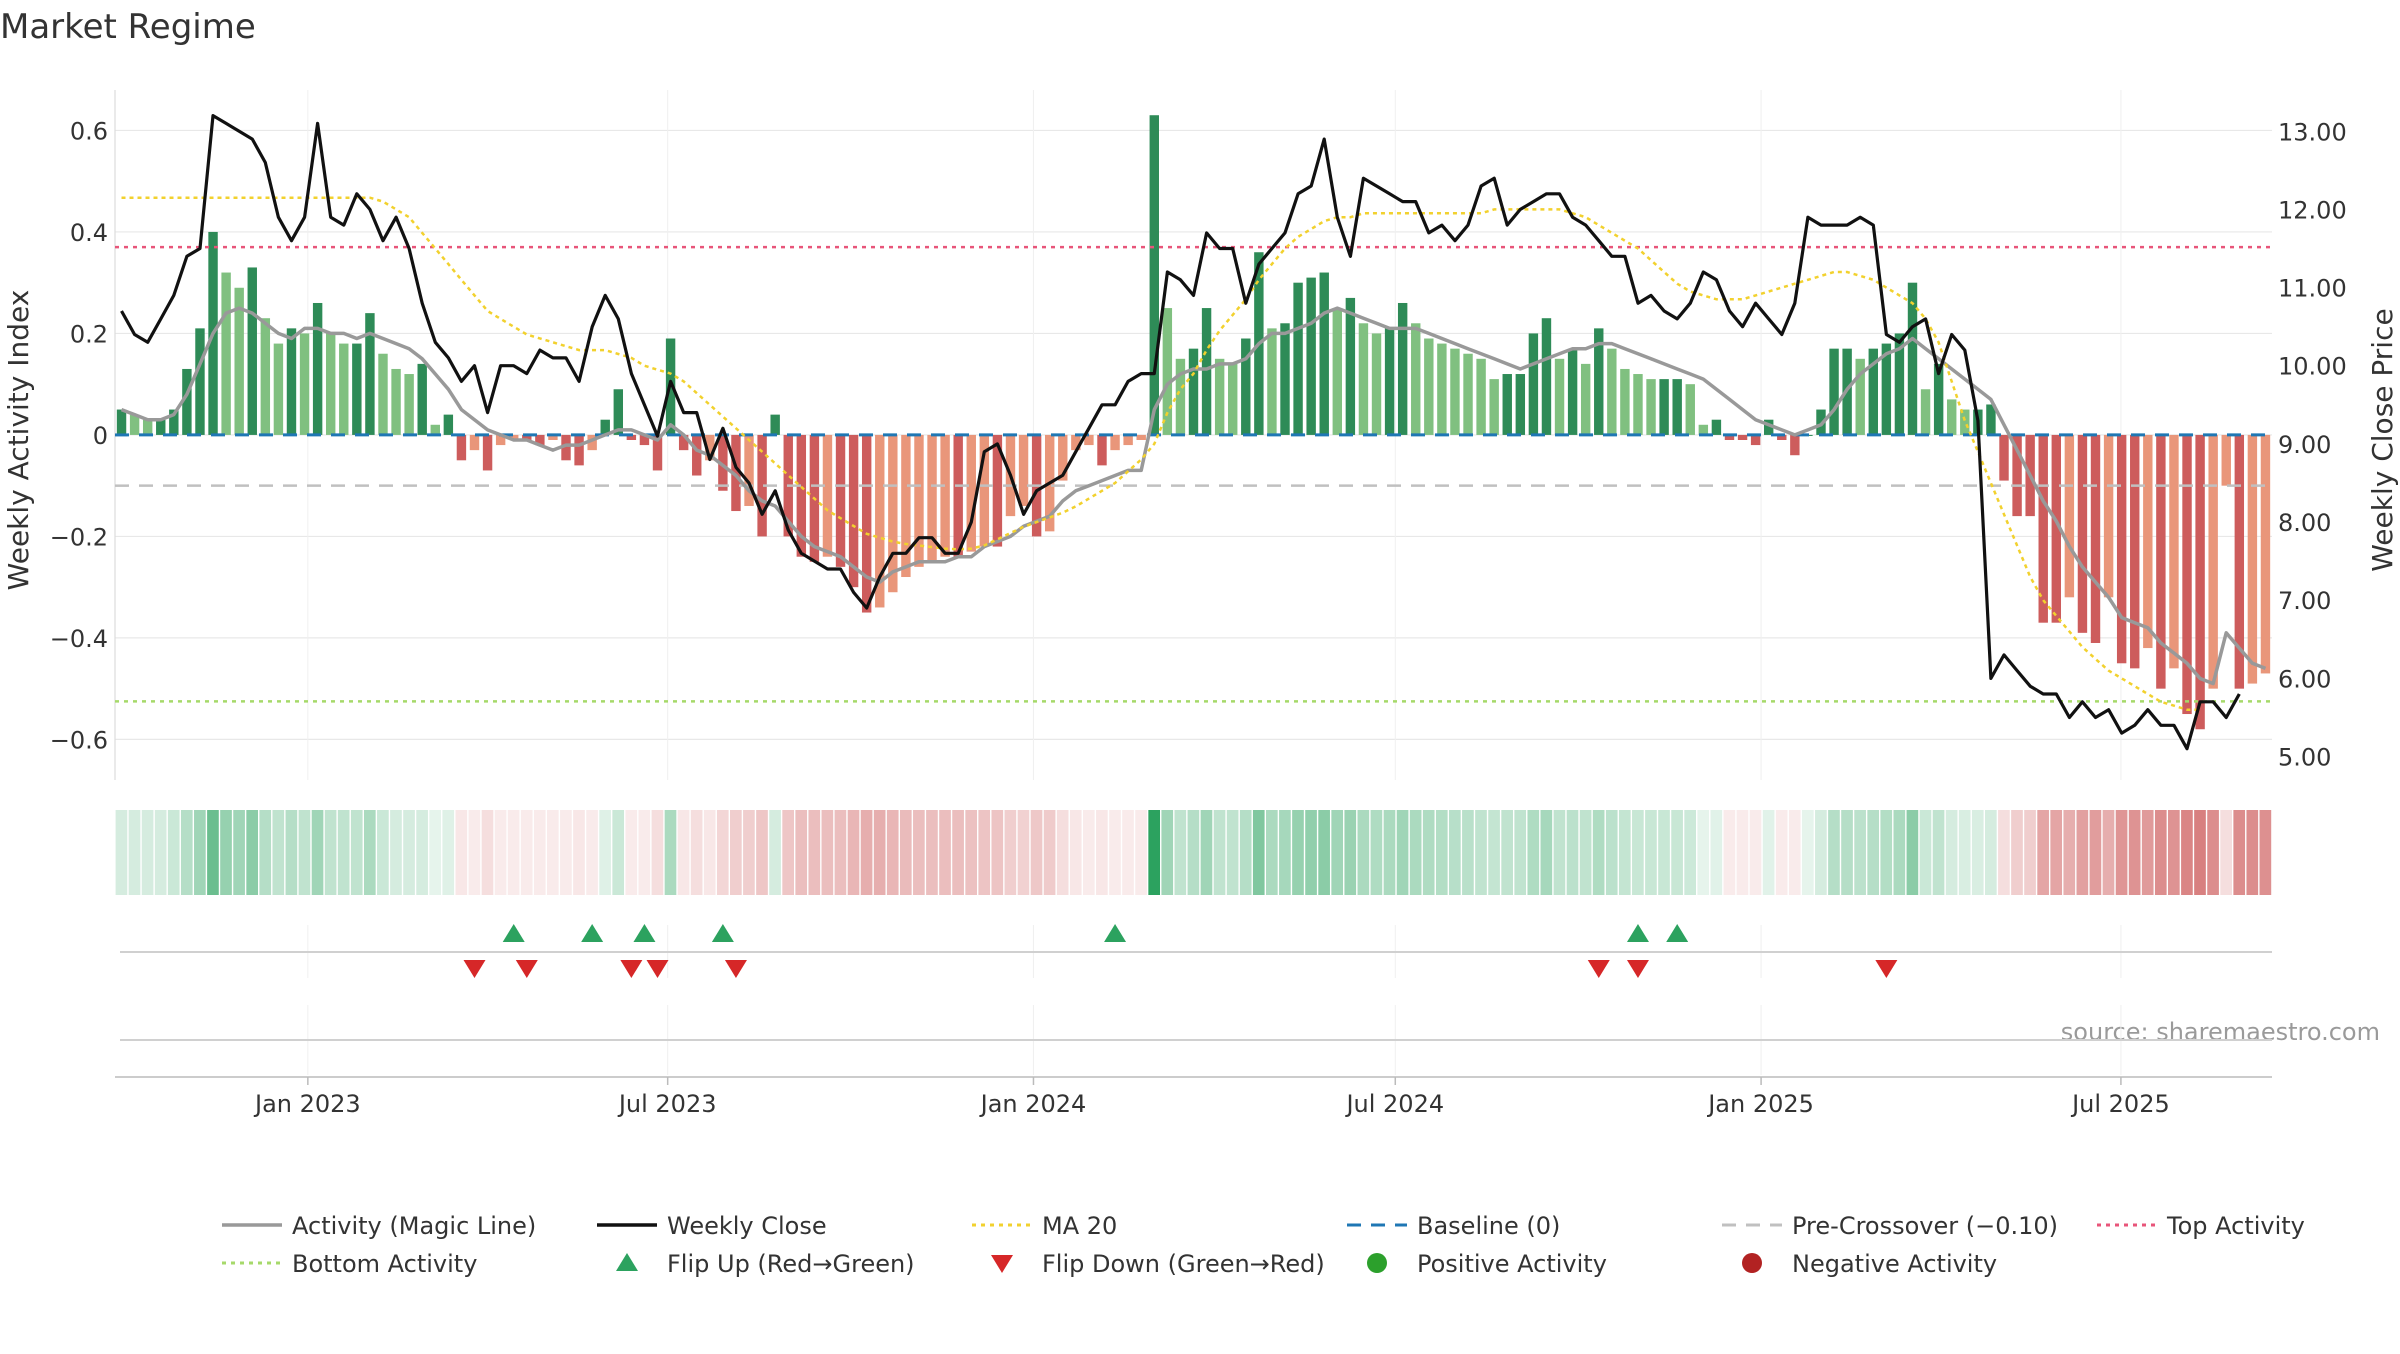 The width and height of the screenshot is (2400, 1354). Describe the element at coordinates (1002, 1264) in the screenshot. I see `flip-down-icon` at that location.